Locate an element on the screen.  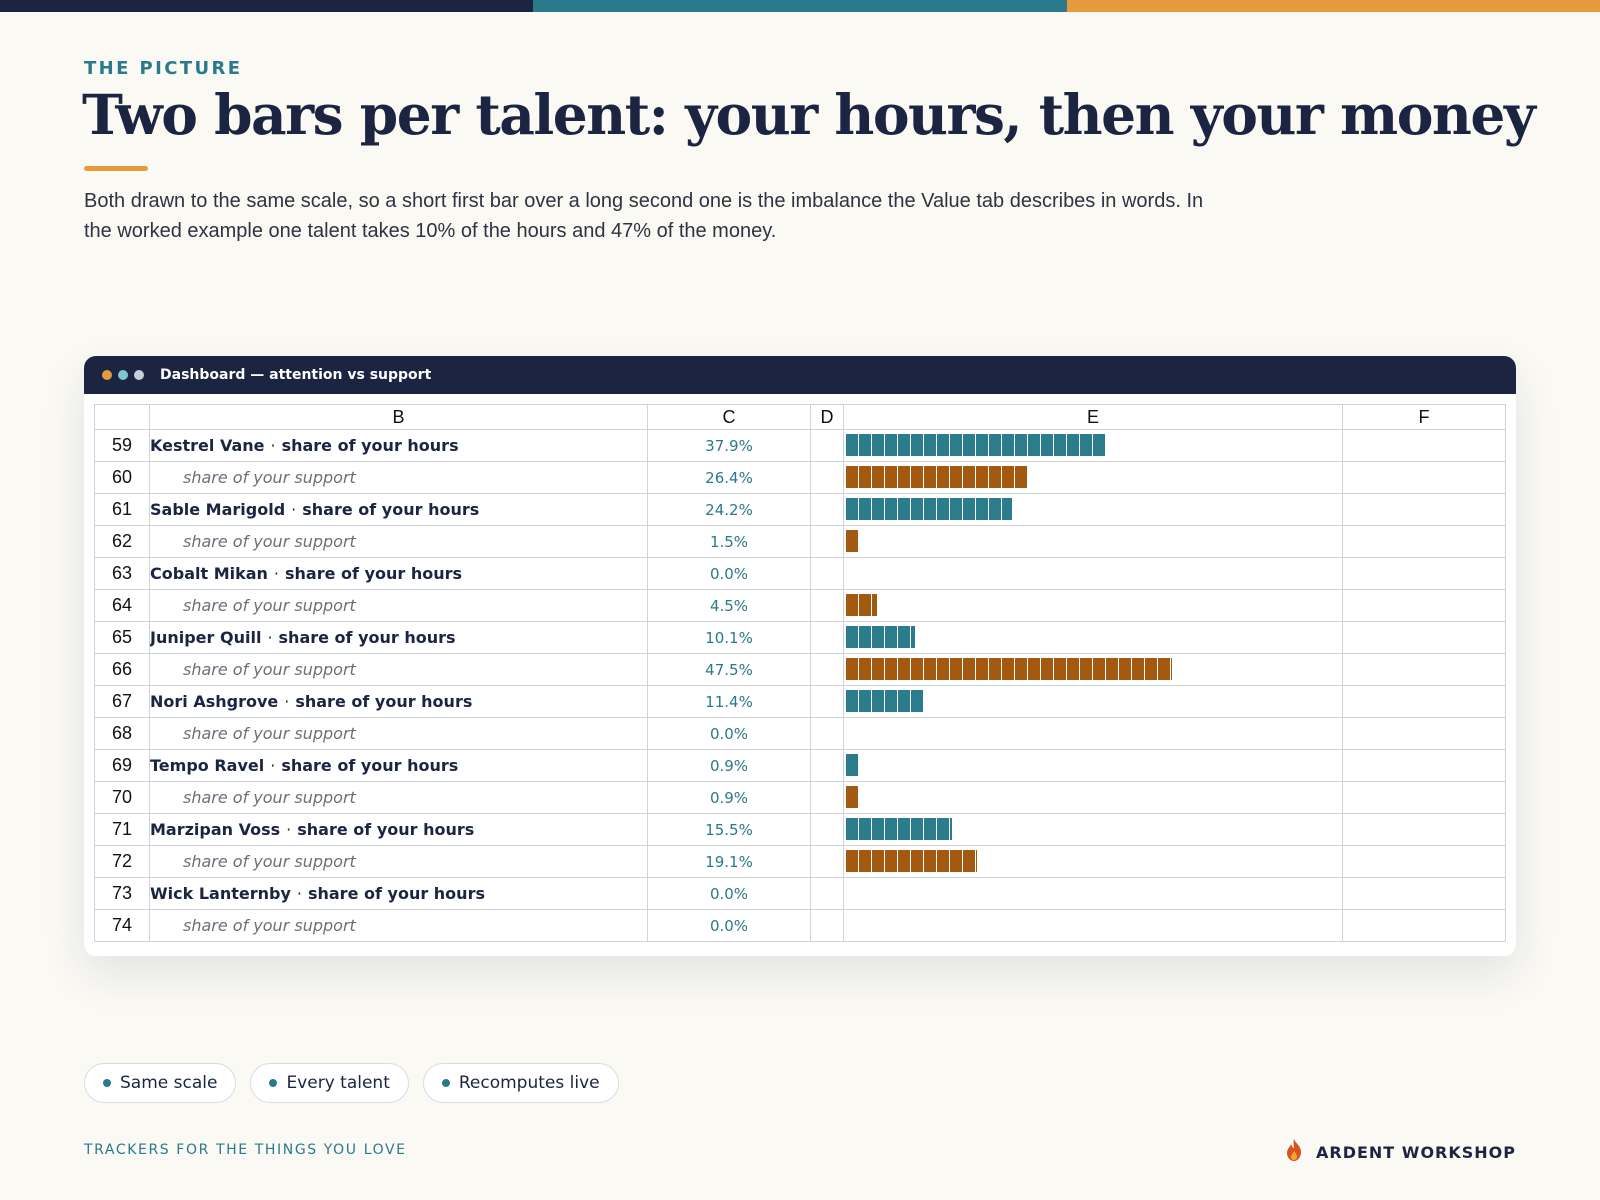
row-number: 64 is located at coordinates (122, 605).